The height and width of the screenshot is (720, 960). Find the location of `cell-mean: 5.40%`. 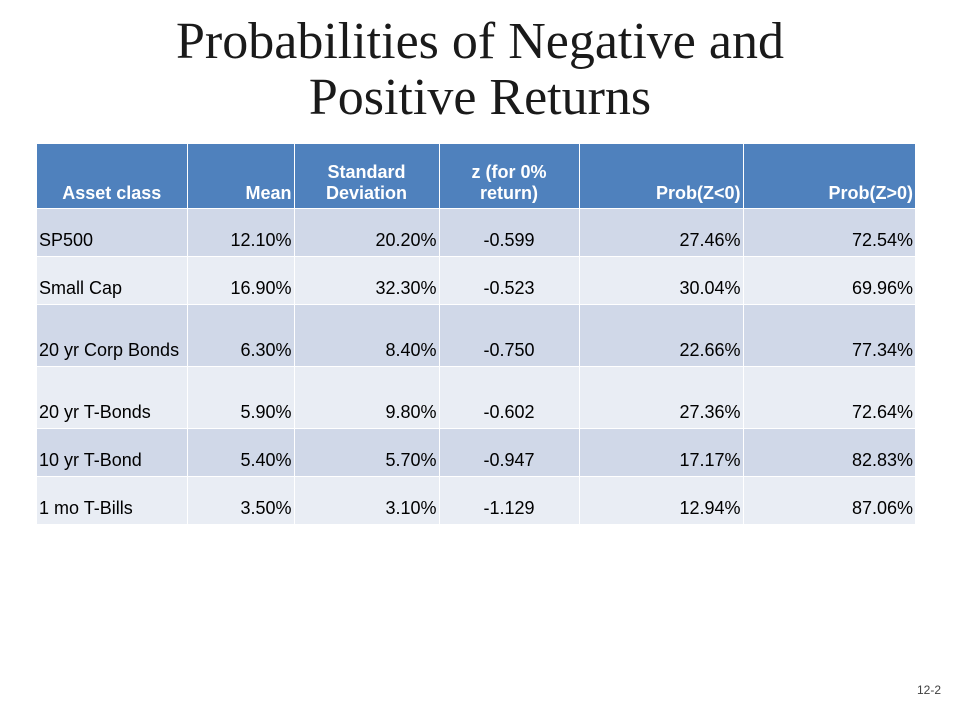

cell-mean: 5.40% is located at coordinates (241, 452).